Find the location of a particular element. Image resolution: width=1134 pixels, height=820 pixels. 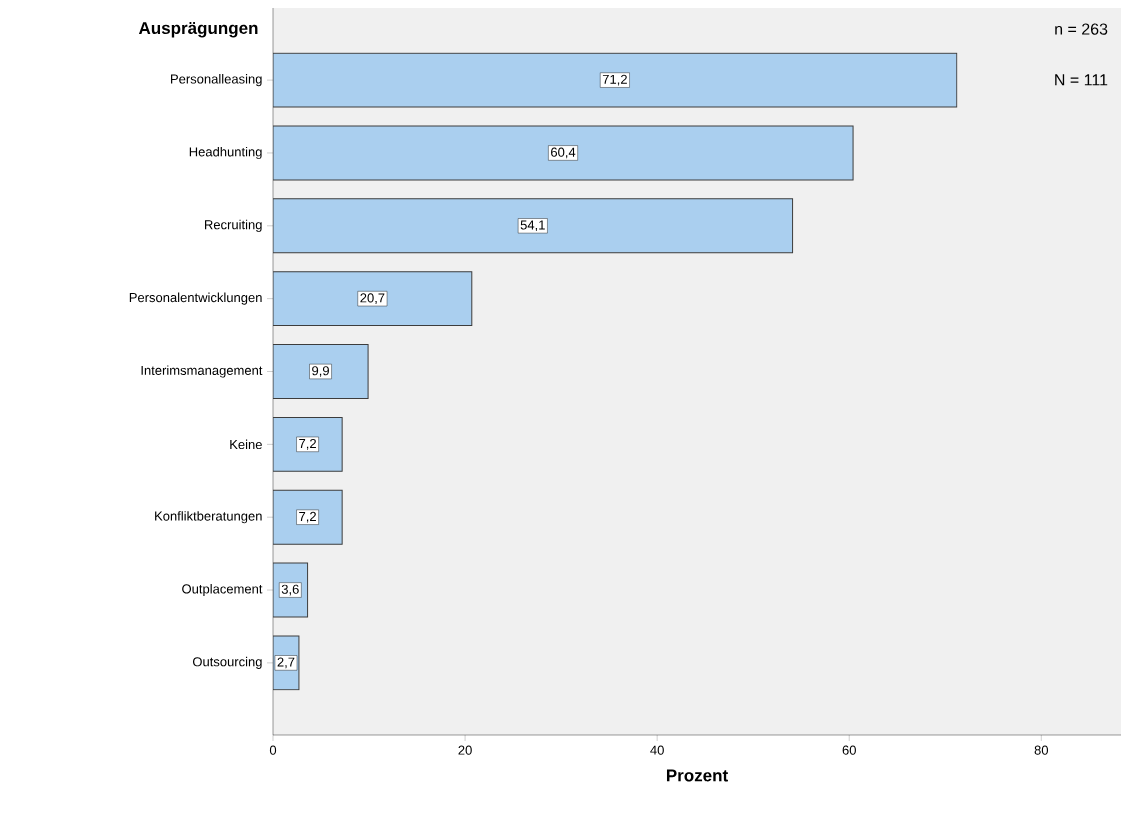

x-axis-title: Prozent is located at coordinates (697, 775).